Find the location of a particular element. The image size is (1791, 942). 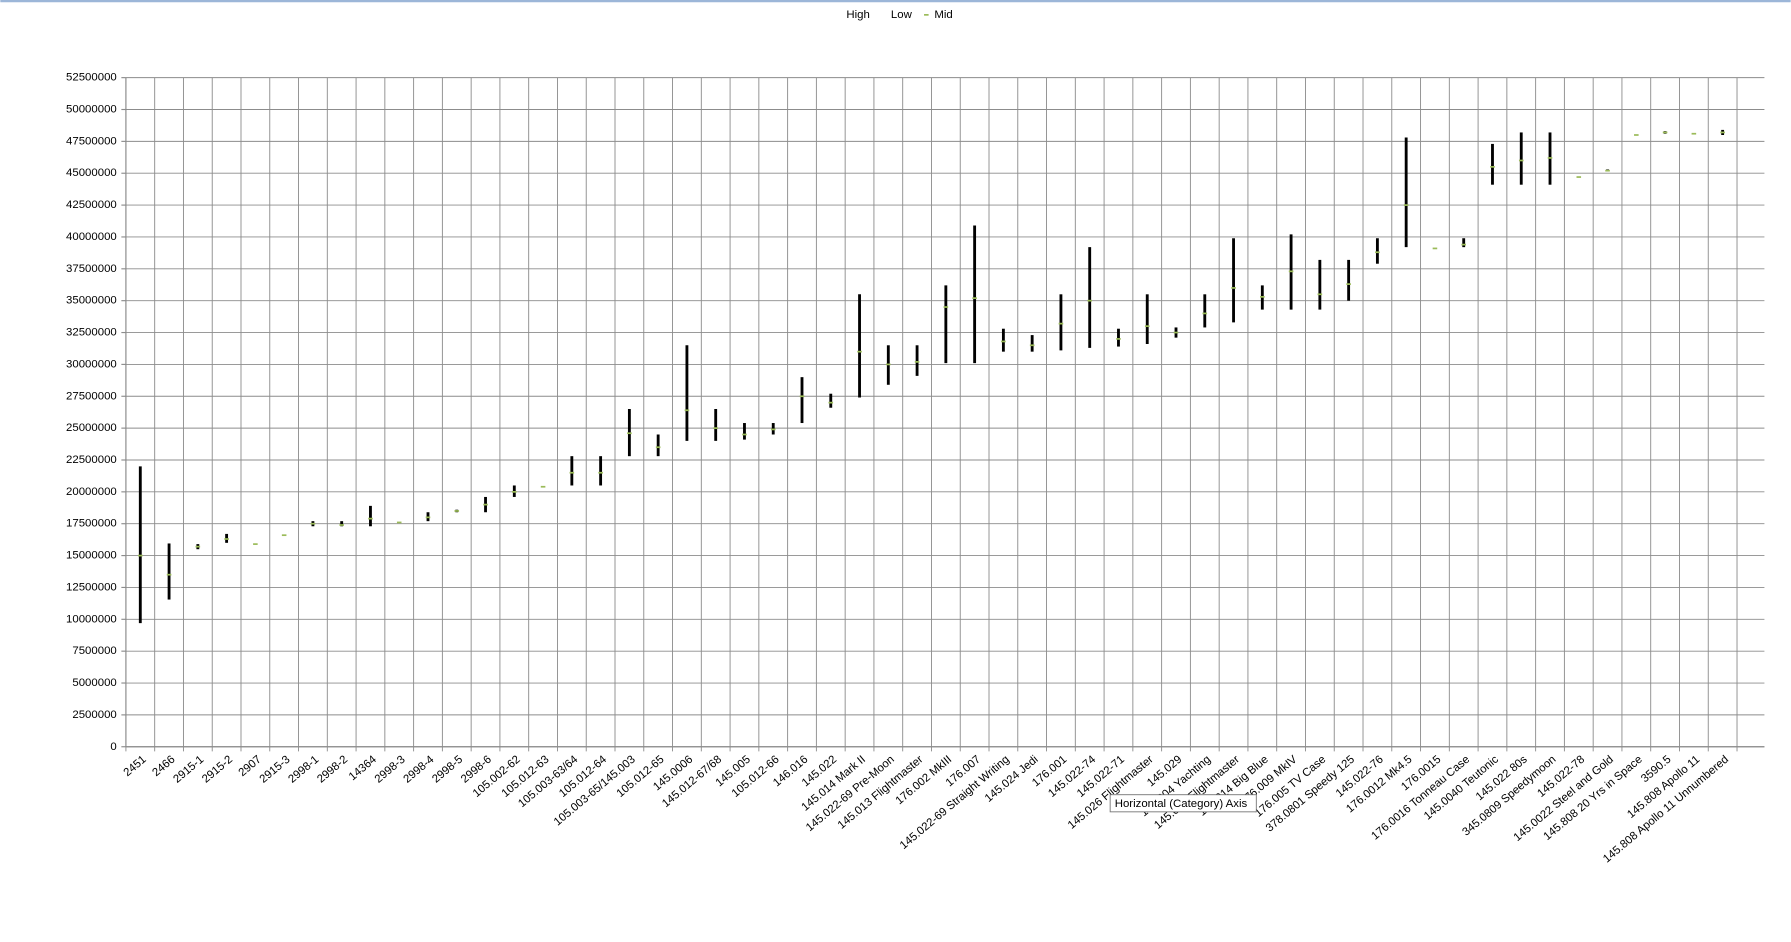

y-tick-label: 15000000 is located at coordinates (91, 556).